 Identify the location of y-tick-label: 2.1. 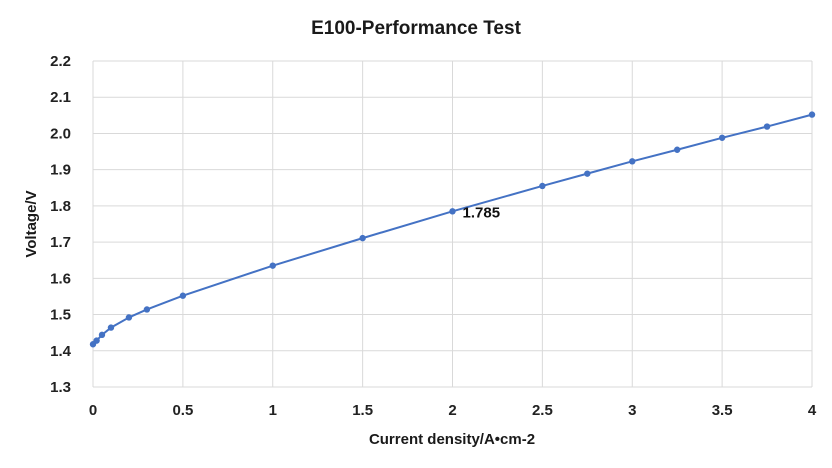
(60, 97).